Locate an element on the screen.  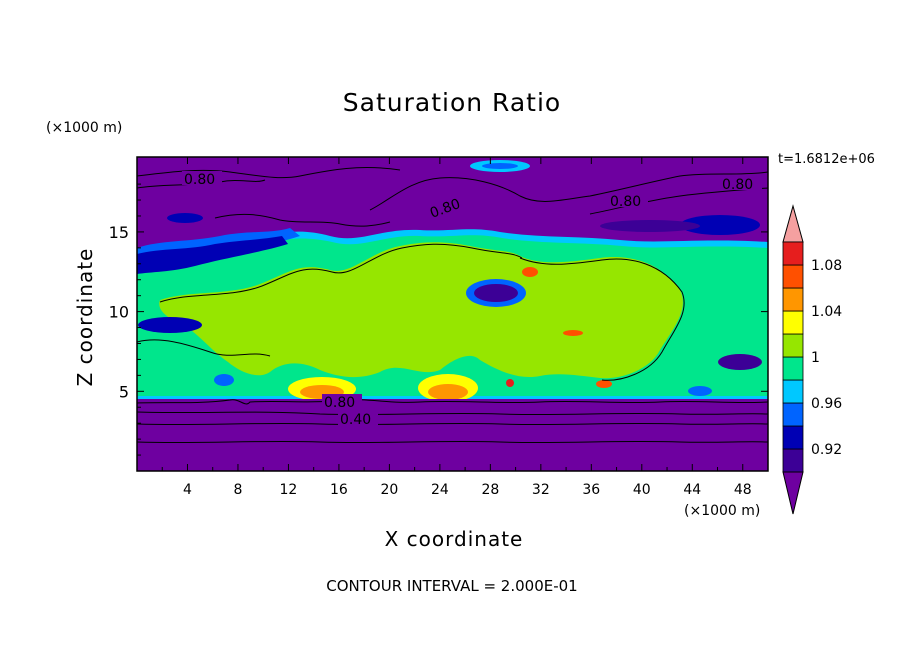
x-tick-label: 28 is located at coordinates (490, 490).